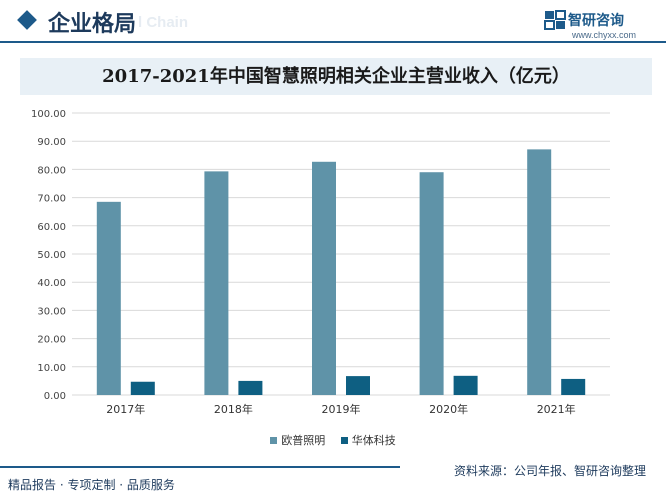 This screenshot has height=497, width=666. Describe the element at coordinates (373, 440) in the screenshot. I see `legend-label-series-2: 华体科技` at that location.